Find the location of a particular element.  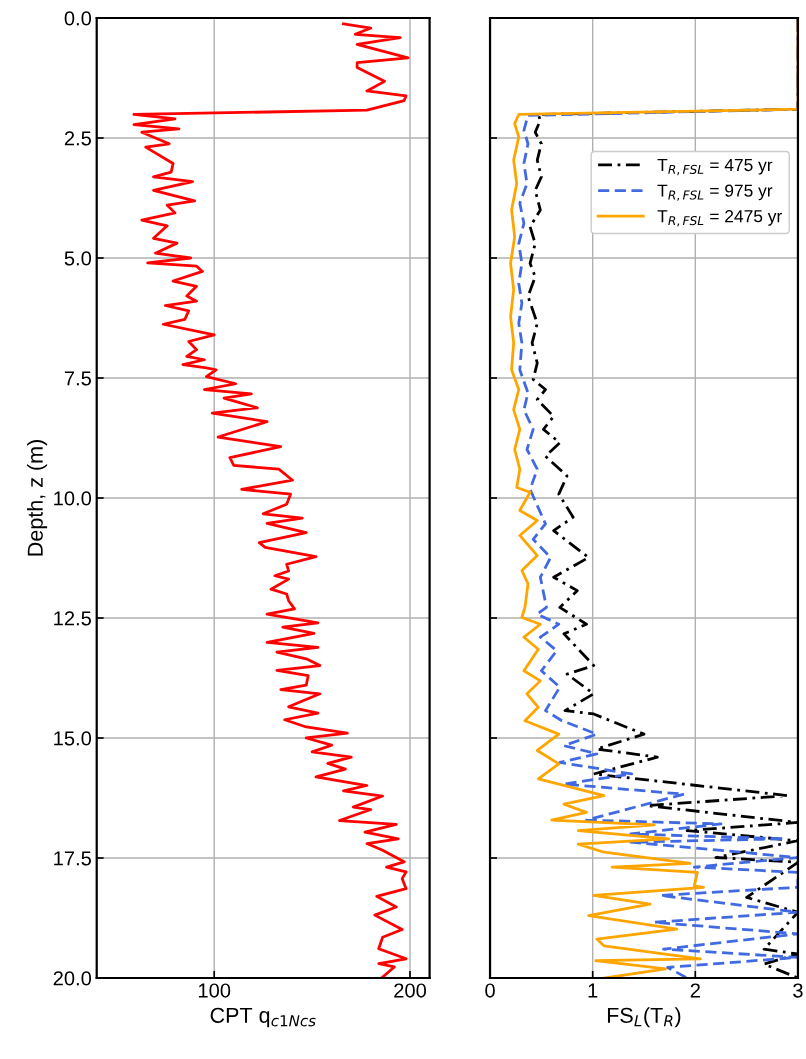

y-tick-label: 12.5 is located at coordinates (73, 618).